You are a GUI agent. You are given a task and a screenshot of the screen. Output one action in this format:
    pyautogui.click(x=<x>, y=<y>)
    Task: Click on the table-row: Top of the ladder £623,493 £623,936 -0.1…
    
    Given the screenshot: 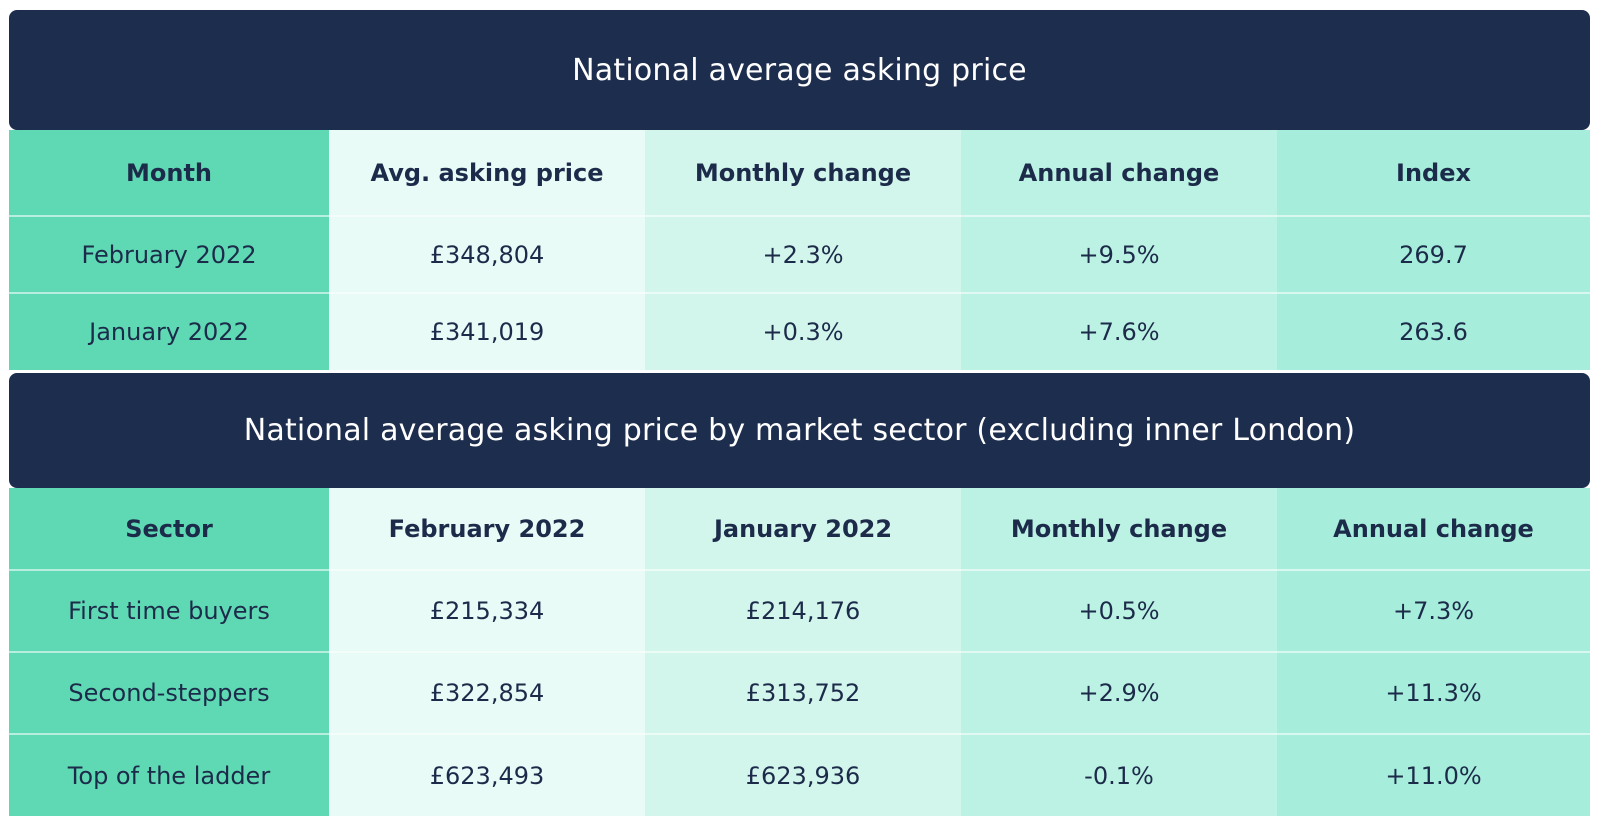 What is the action you would take?
    pyautogui.click(x=799, y=775)
    